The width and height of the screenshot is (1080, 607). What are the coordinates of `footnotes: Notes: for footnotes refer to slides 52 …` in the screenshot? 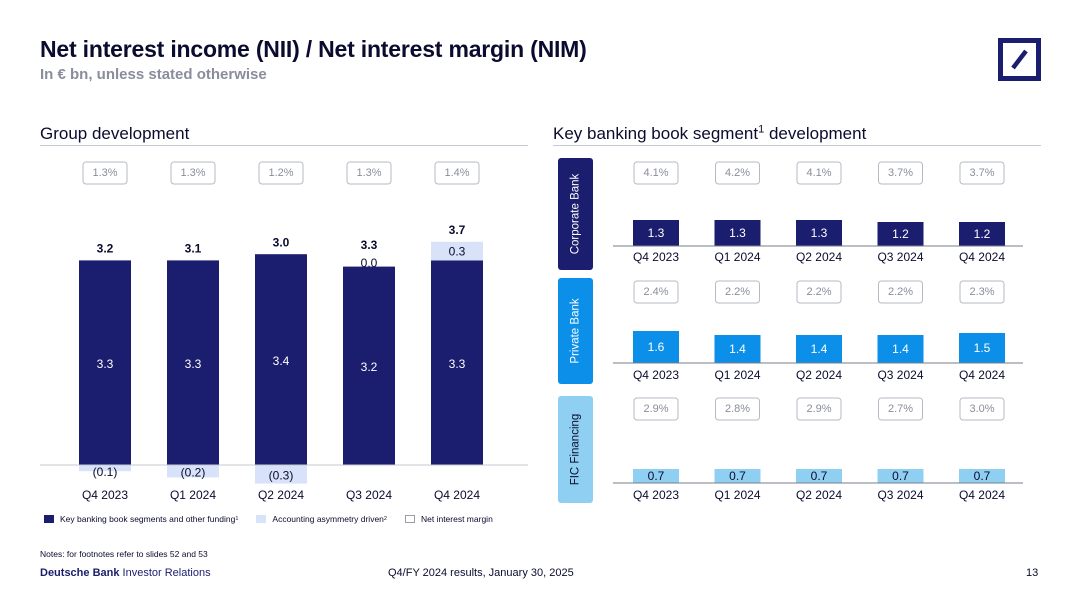 It's located at (124, 554).